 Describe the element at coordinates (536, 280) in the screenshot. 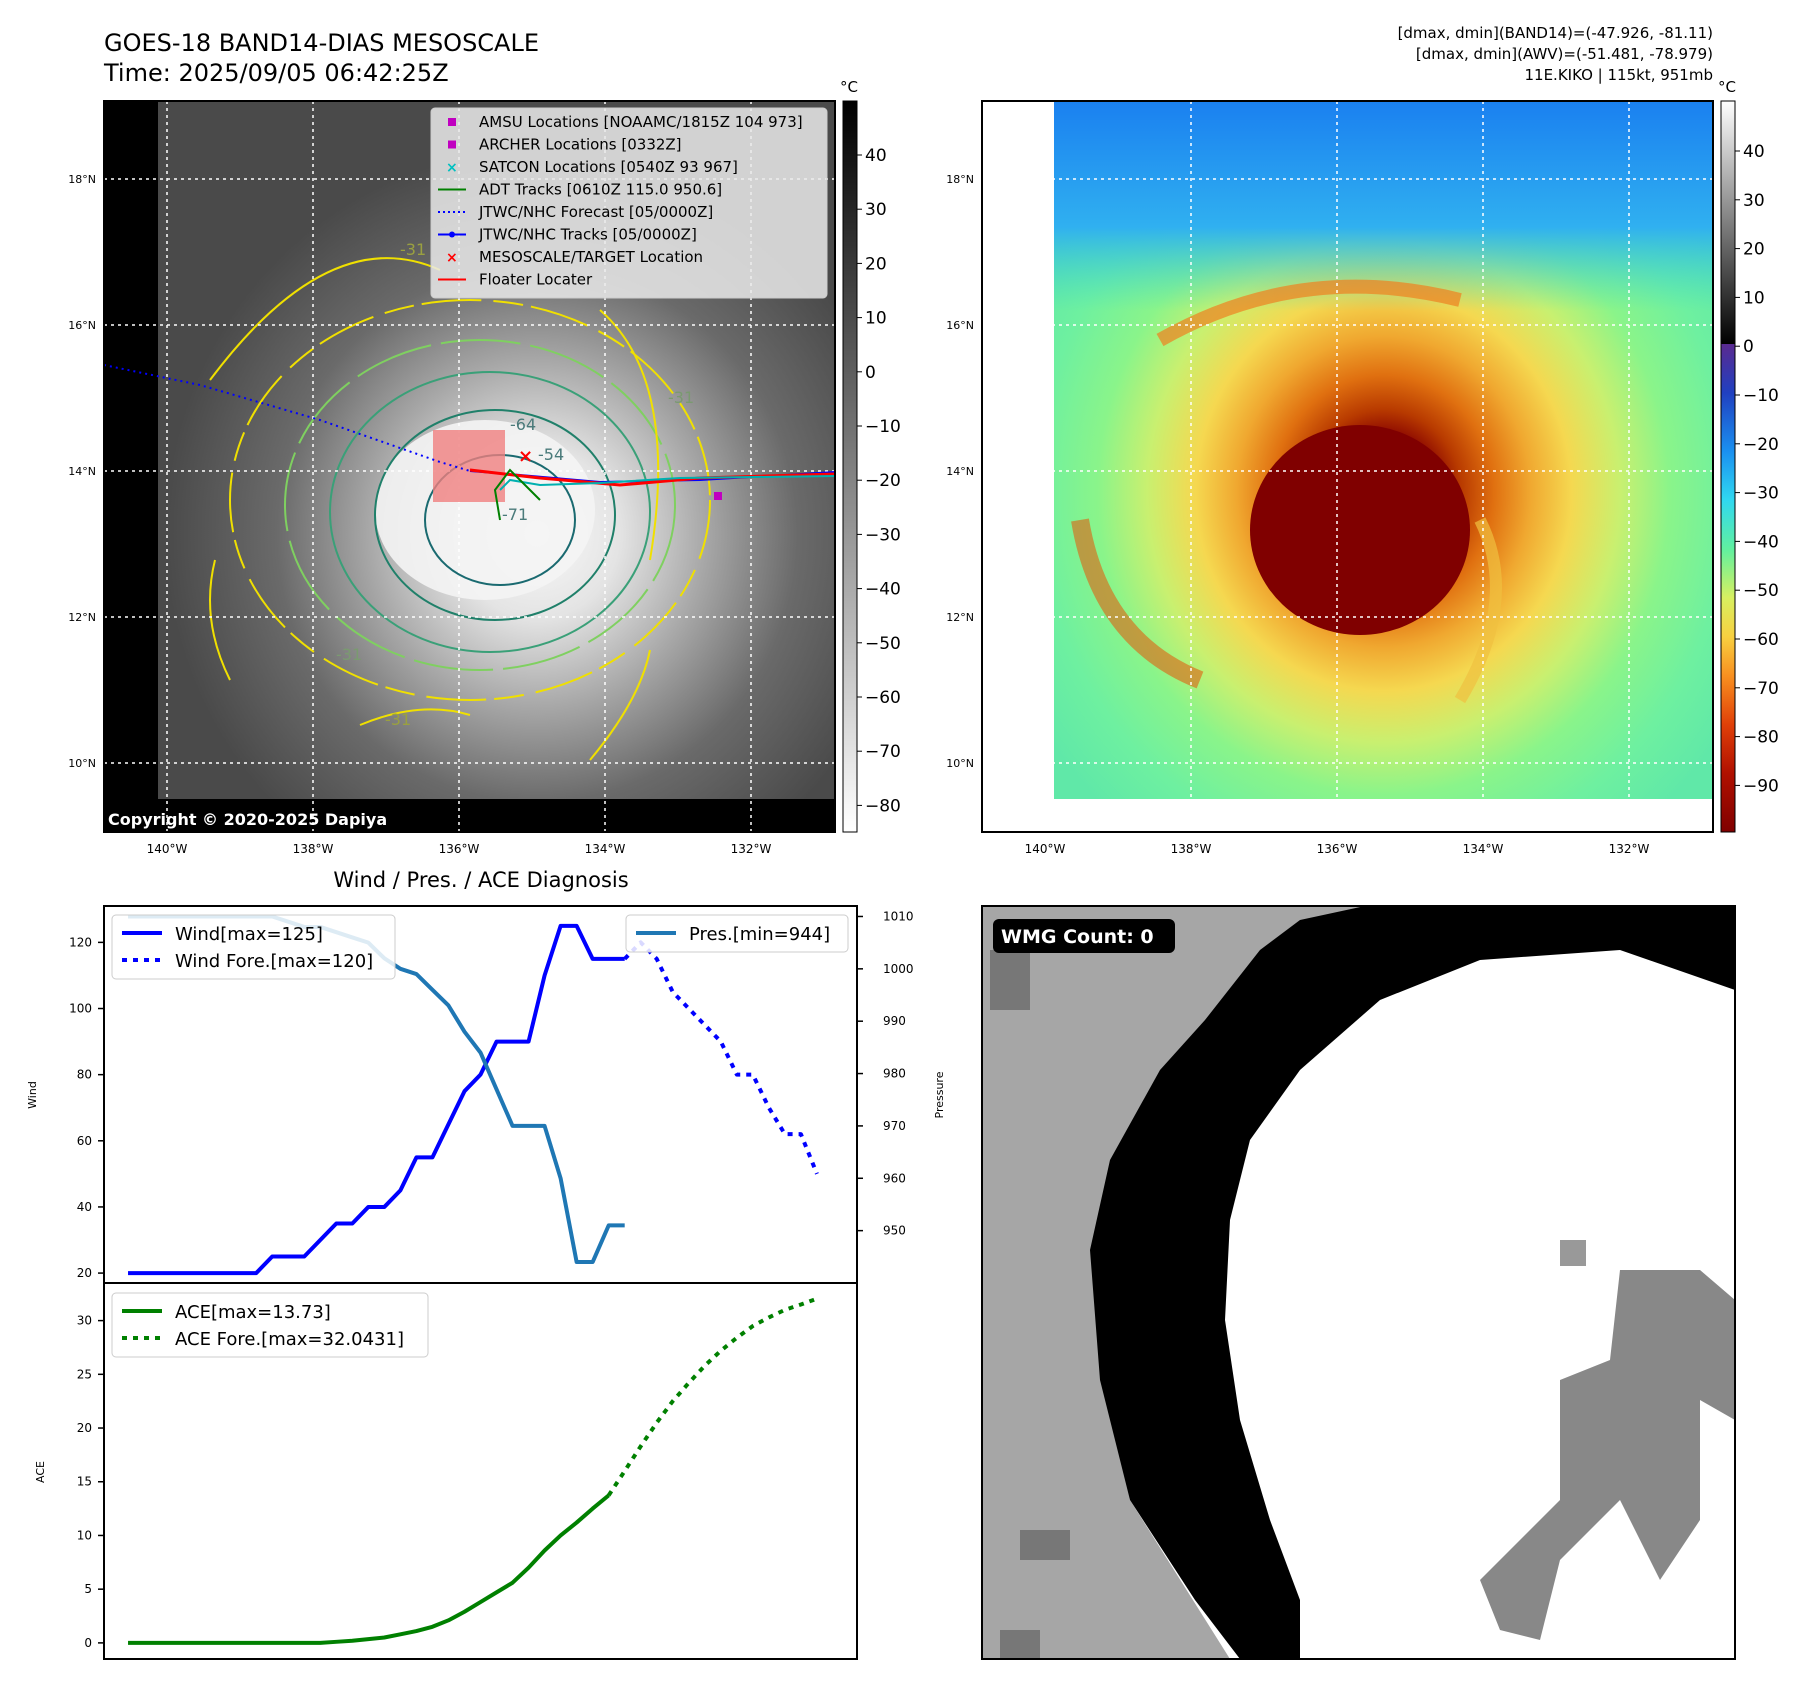

I see `legend-label-7: Floater Locater` at that location.